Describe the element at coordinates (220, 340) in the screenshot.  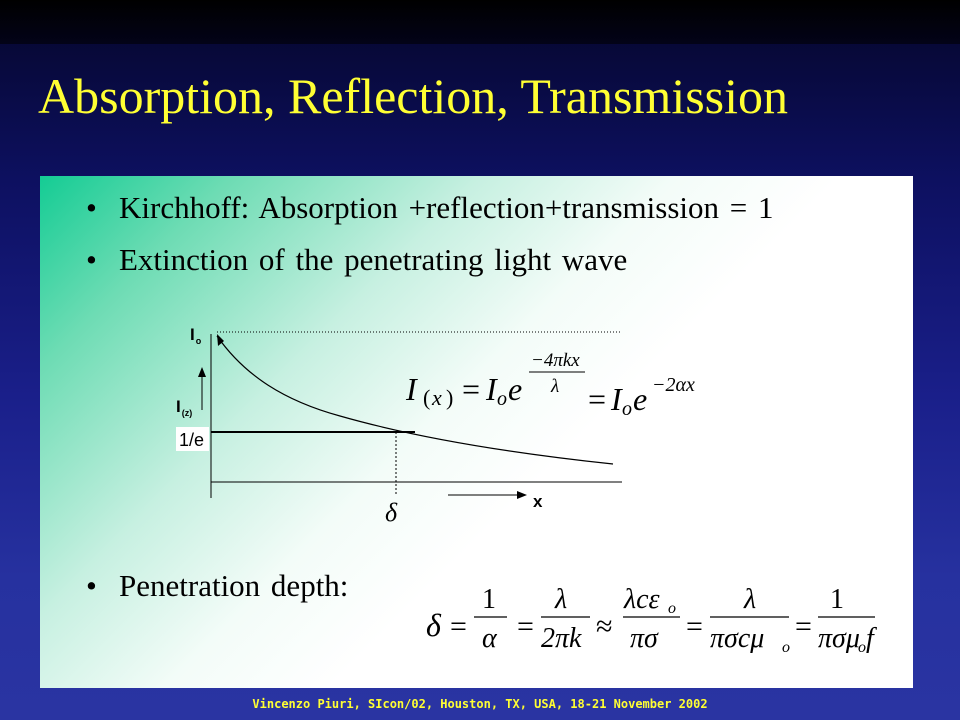
I see `curve-arrowhead` at that location.